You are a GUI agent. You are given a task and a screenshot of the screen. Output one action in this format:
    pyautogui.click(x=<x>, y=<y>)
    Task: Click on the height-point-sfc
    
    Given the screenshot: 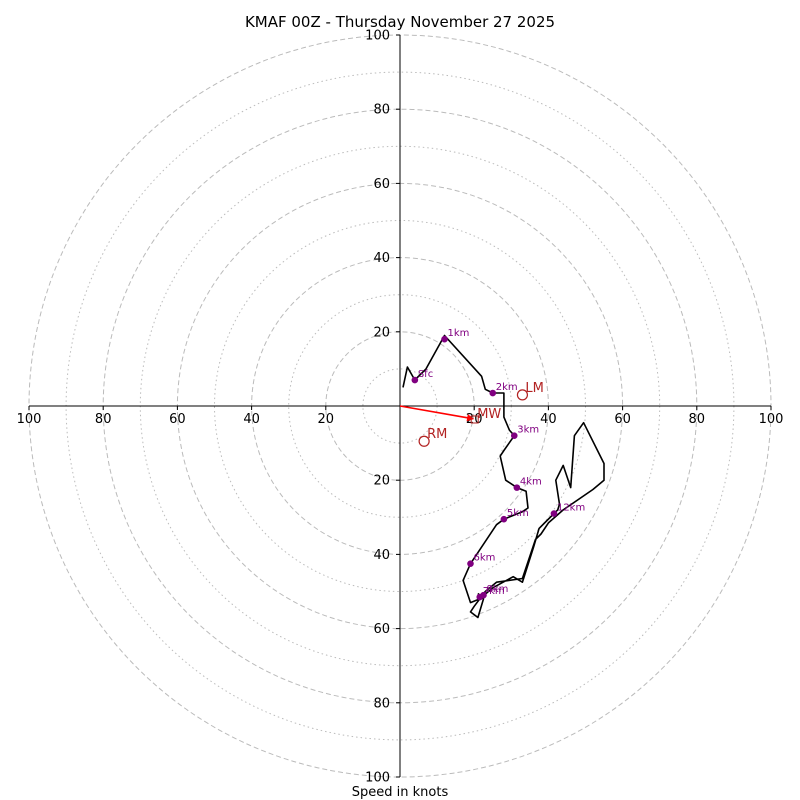 What is the action you would take?
    pyautogui.click(x=415, y=380)
    